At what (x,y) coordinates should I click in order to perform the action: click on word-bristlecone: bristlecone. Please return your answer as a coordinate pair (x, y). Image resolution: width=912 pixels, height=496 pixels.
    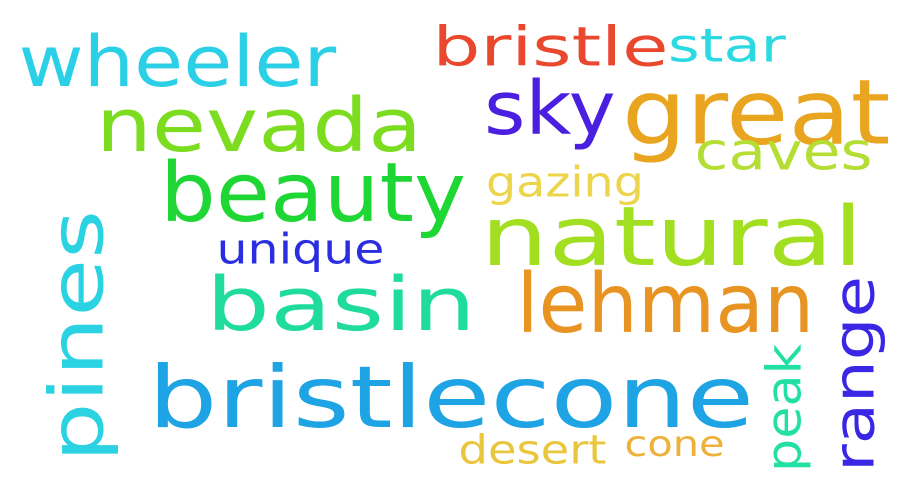
    Looking at the image, I should click on (451, 397).